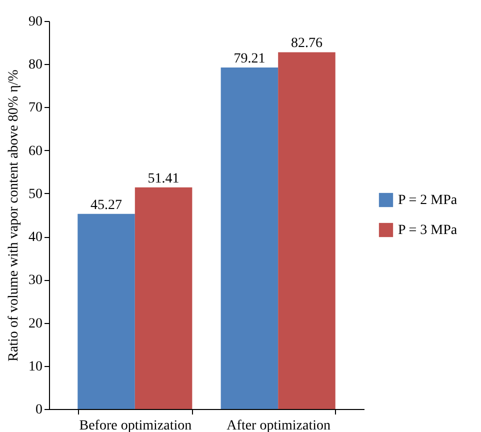 The image size is (481, 432). Describe the element at coordinates (35, 151) in the screenshot. I see `y-tick-label: 60` at that location.